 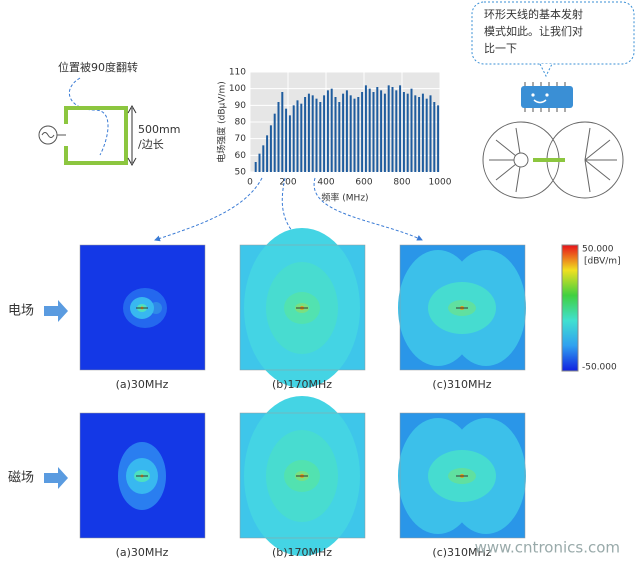 I want to click on row-label: 电场, so click(x=21, y=311).